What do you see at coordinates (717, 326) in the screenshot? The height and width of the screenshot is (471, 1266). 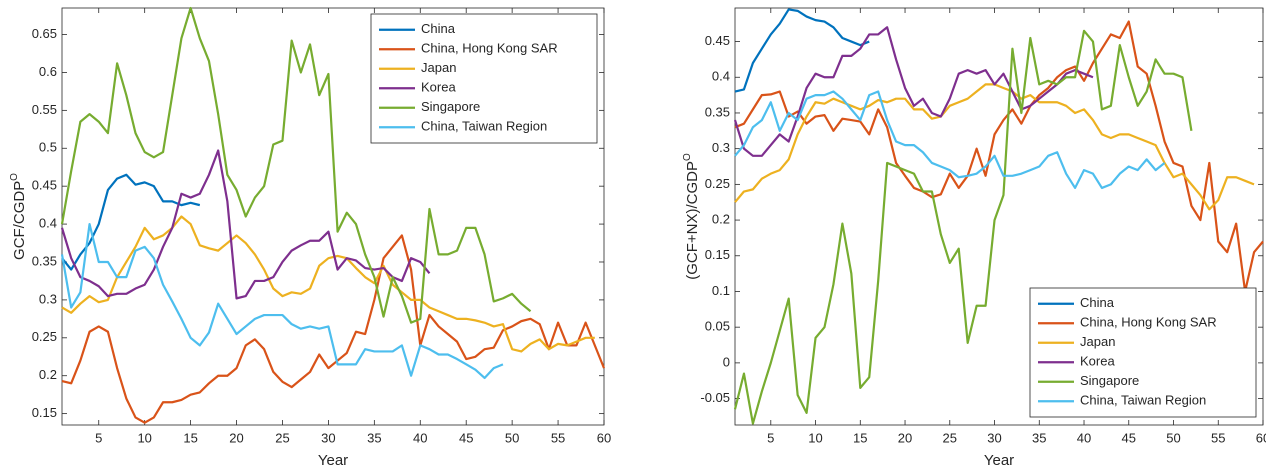 I see `y-tick-label: 0.05` at bounding box center [717, 326].